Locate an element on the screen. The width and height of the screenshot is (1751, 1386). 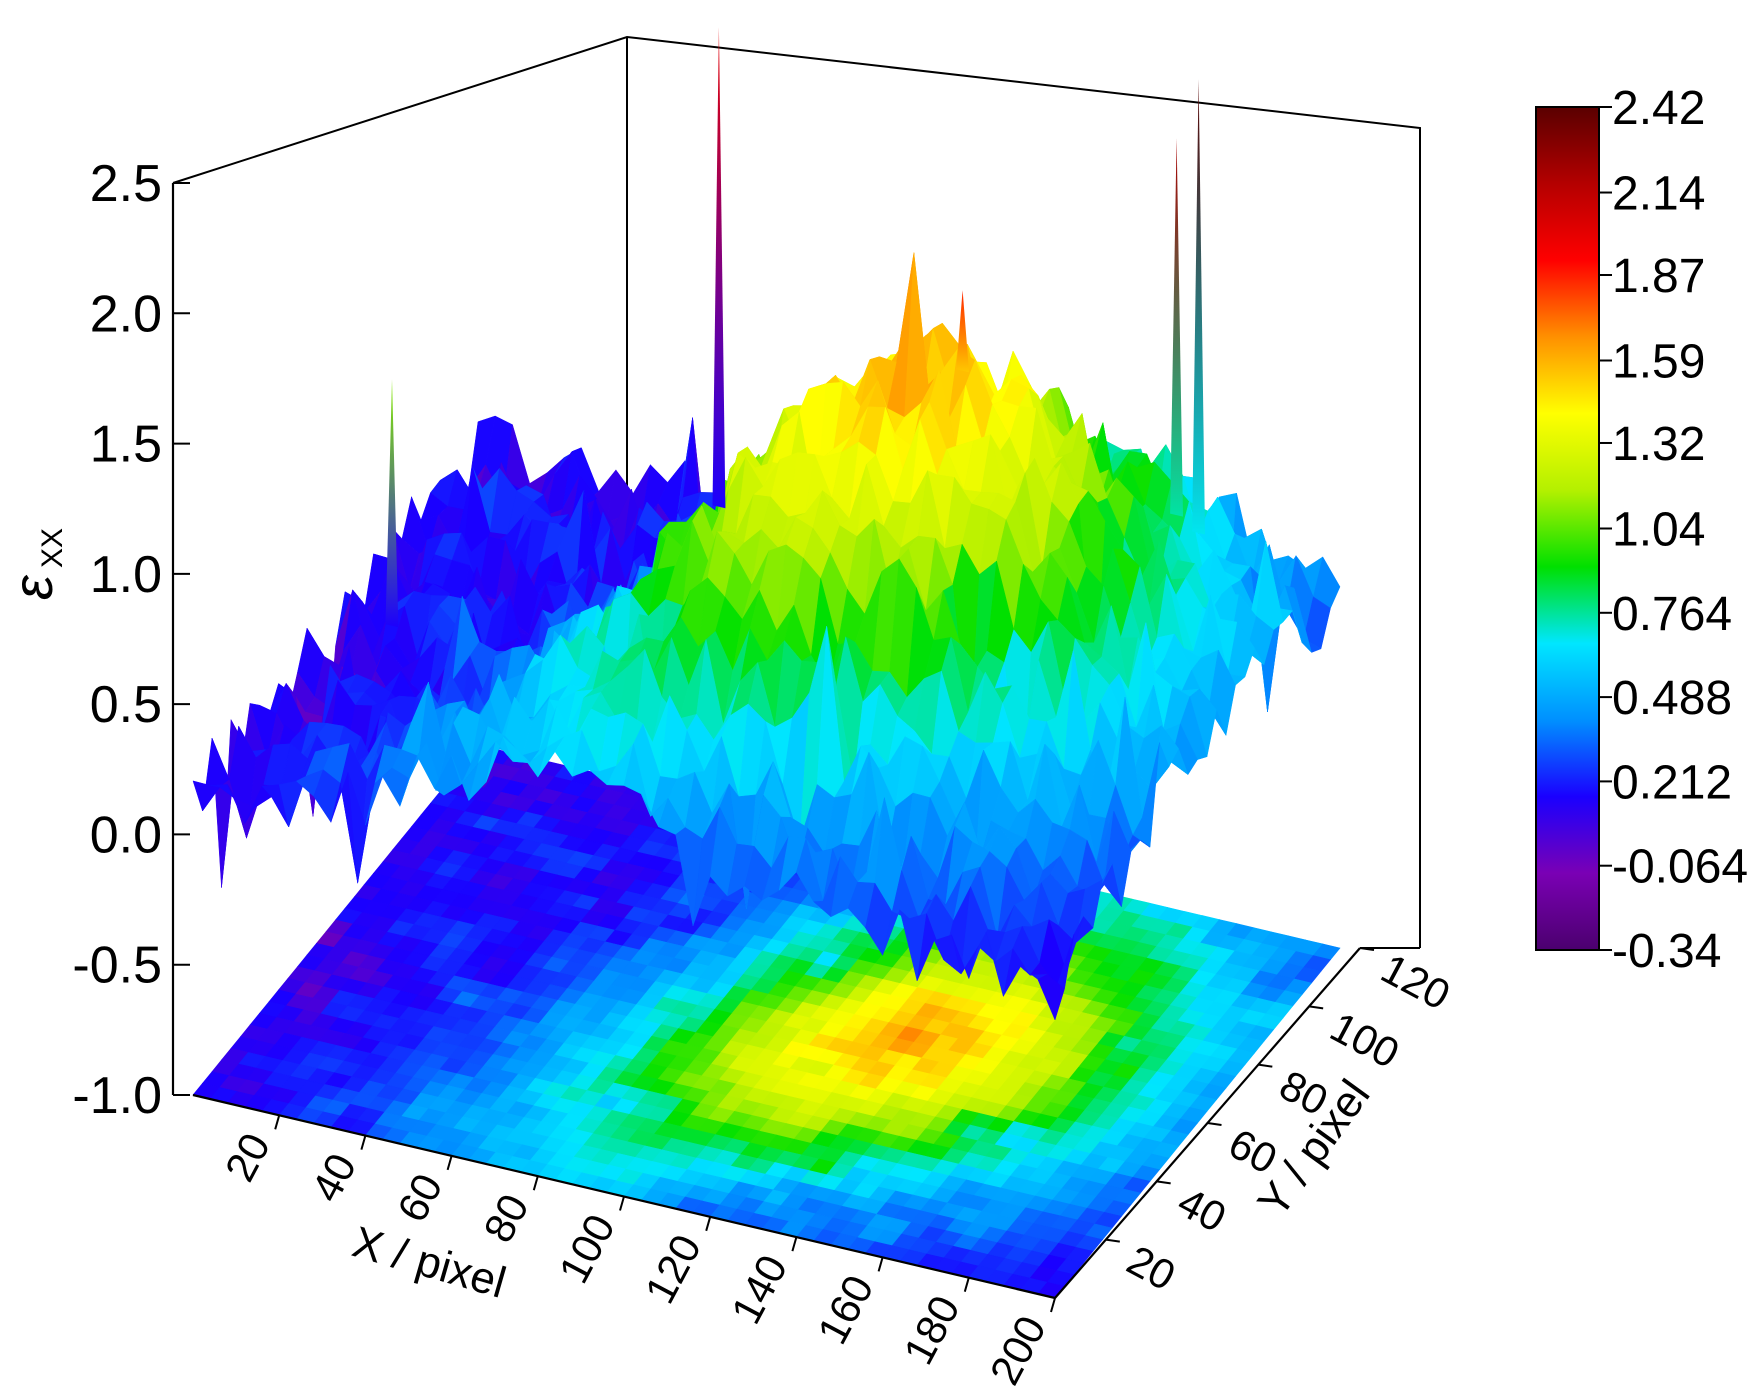
x-tick-label: 20 is located at coordinates (247, 1156).